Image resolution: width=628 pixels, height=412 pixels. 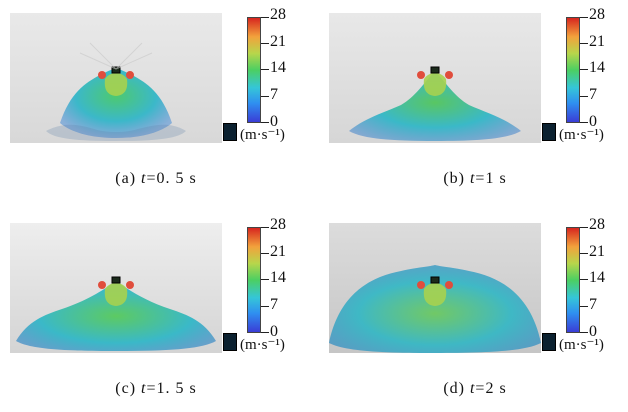 I want to click on caption-equals: =1. 5 s, so click(x=171, y=388).